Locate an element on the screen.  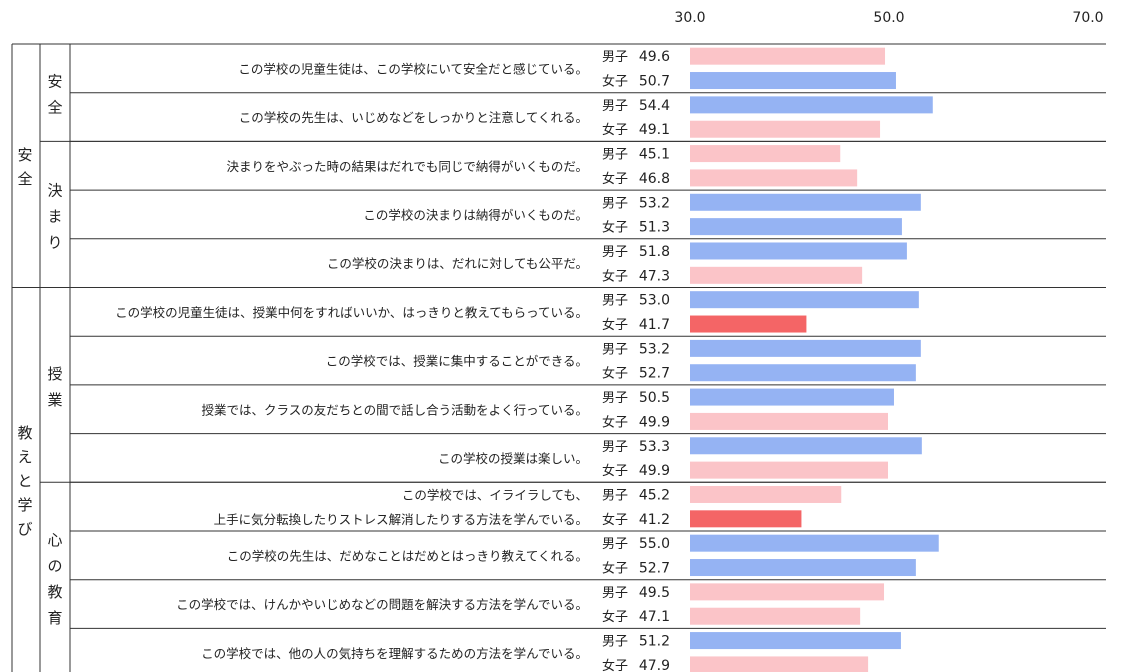
value-label: 51.3 is located at coordinates (654, 228).